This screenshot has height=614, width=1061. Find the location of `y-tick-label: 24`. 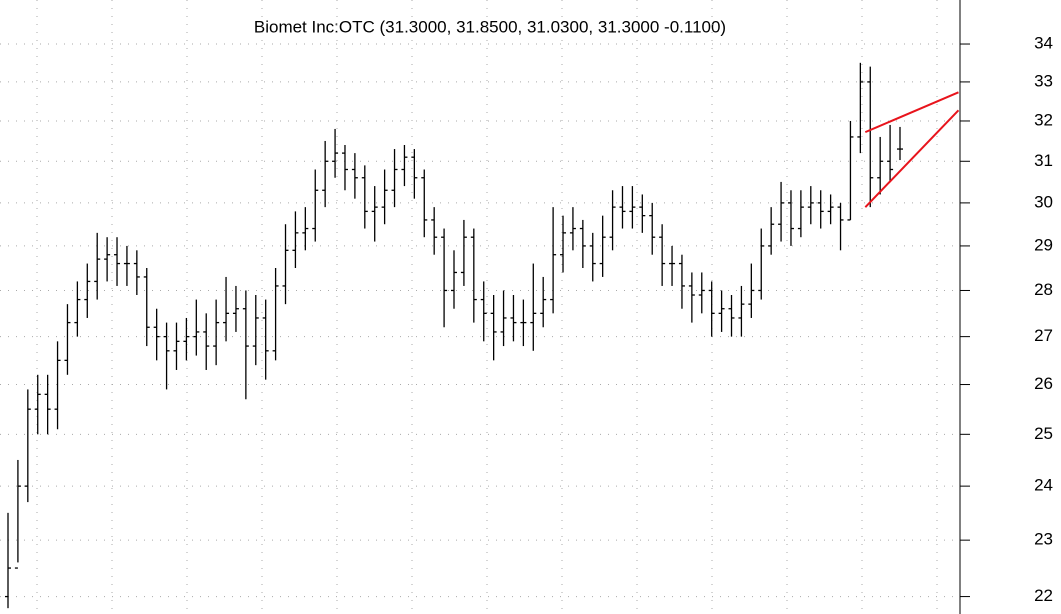

y-tick-label: 24 is located at coordinates (1043, 485).